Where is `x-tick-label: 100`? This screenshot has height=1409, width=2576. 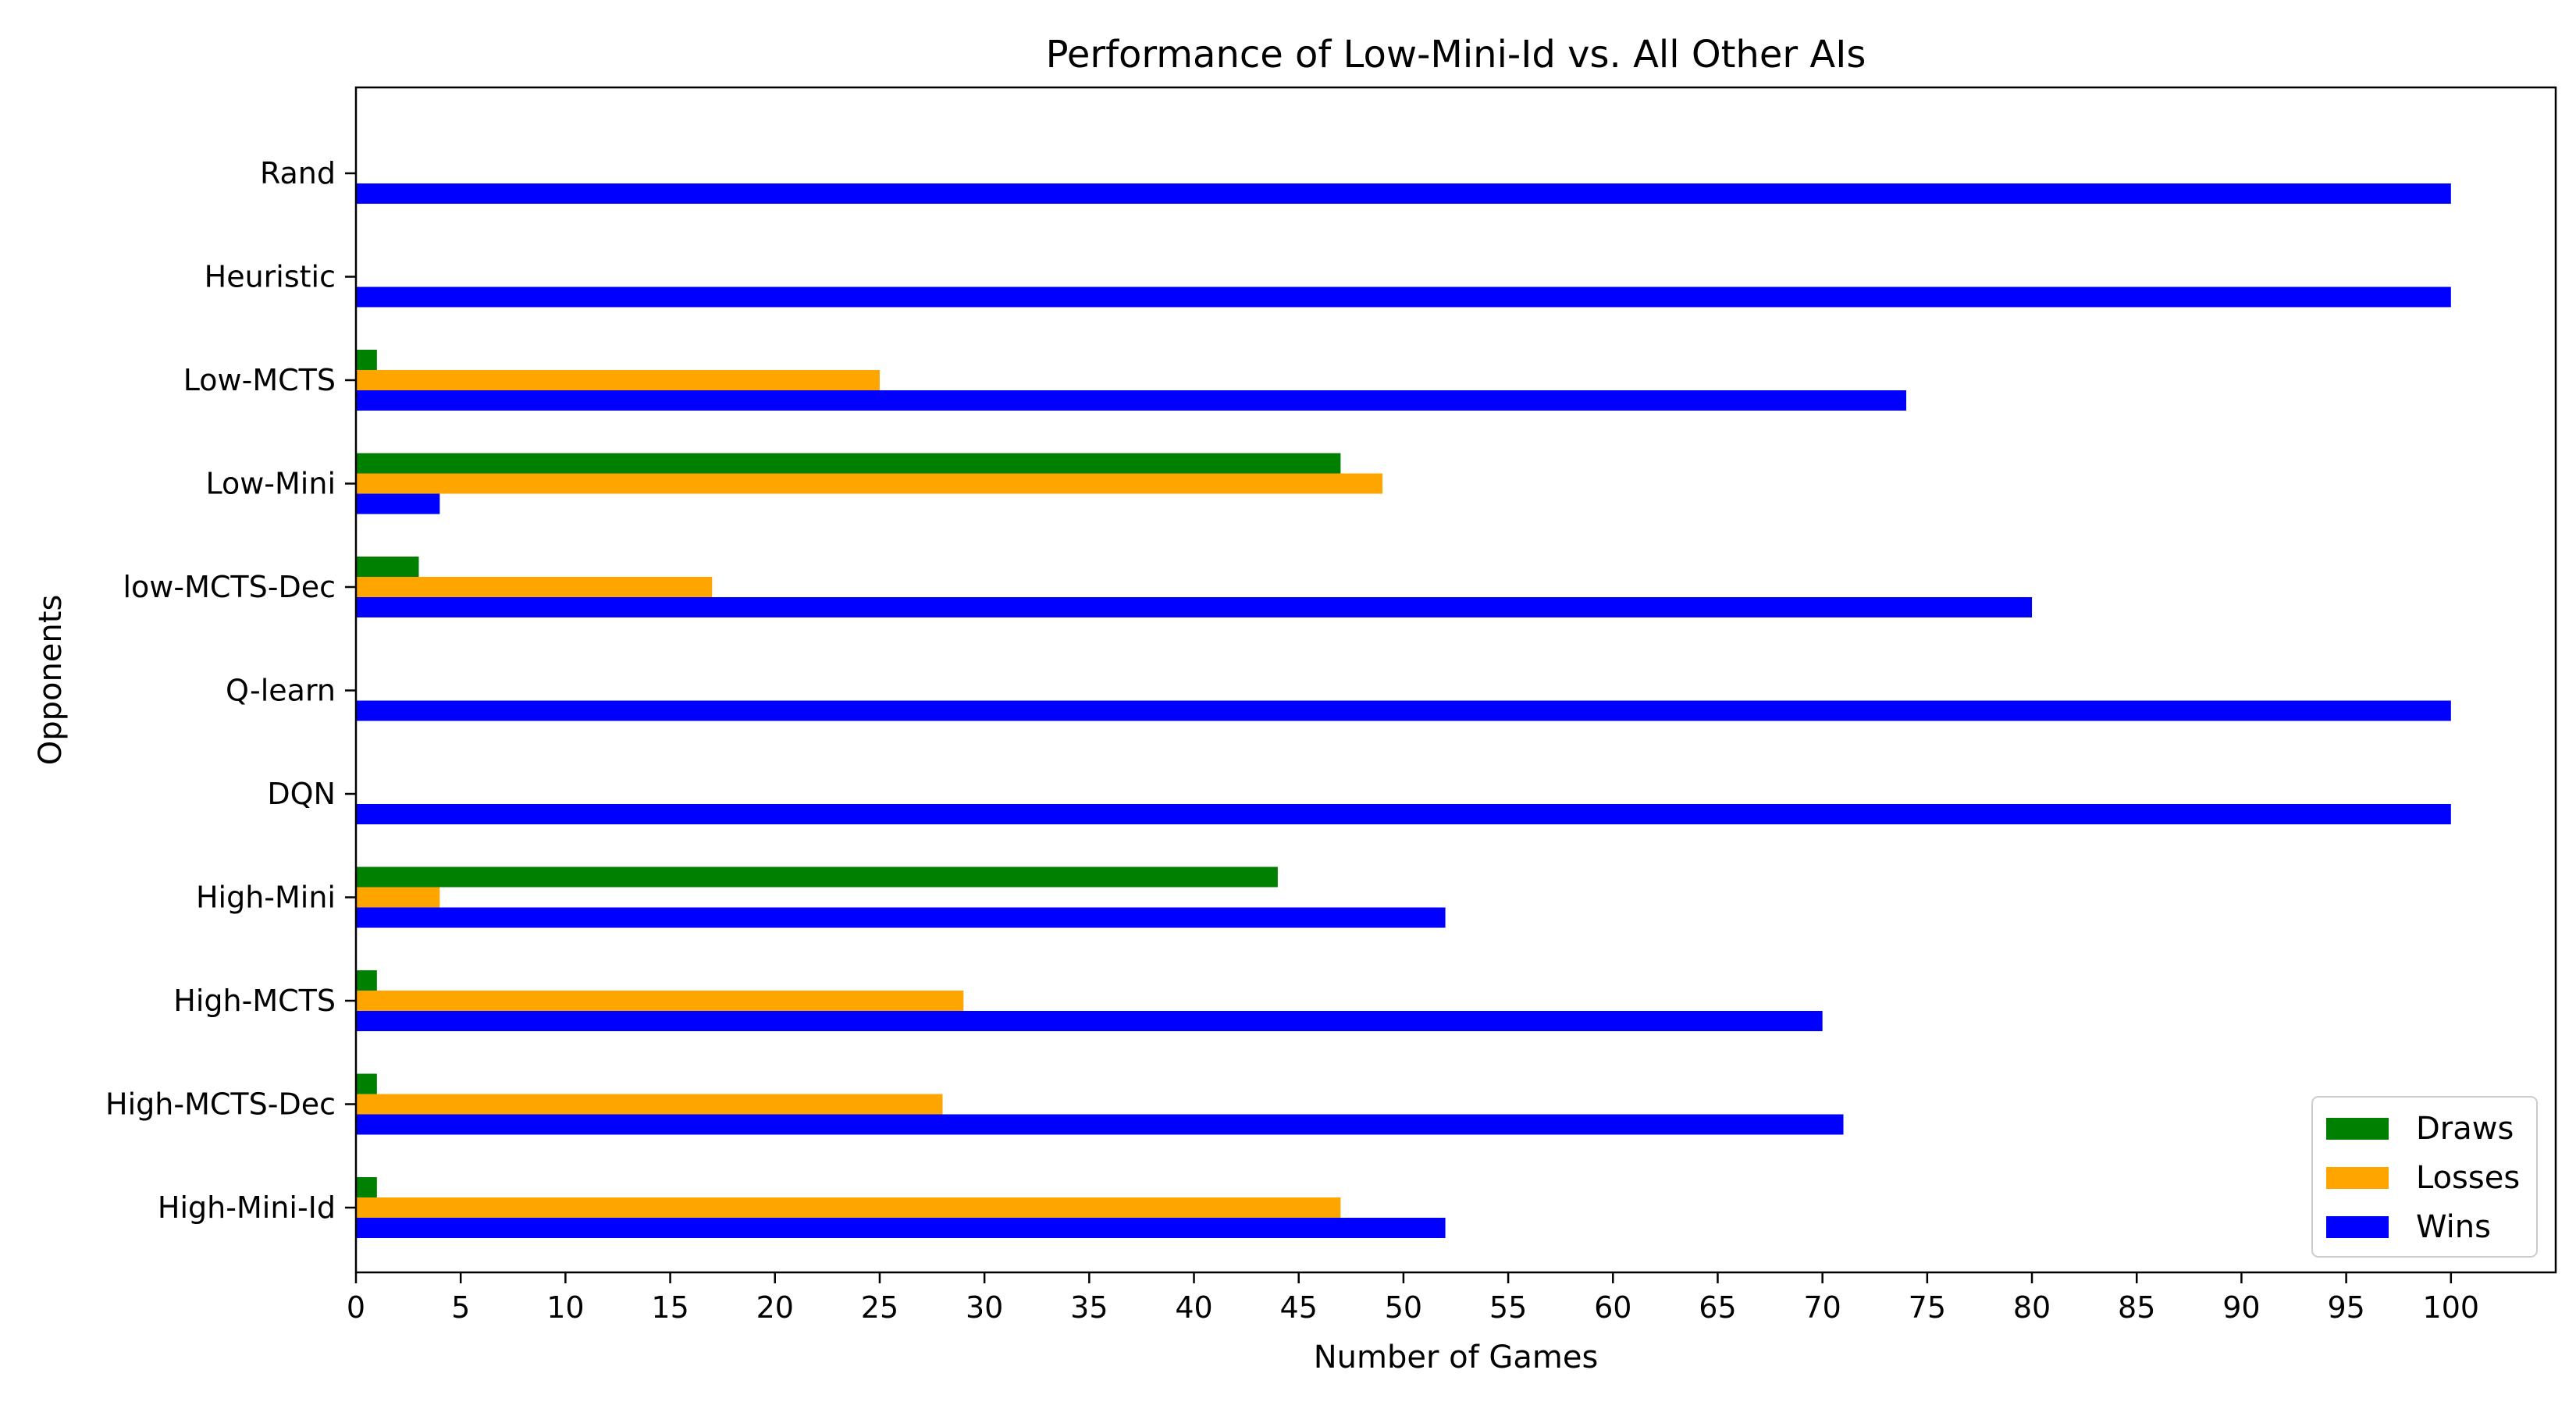 x-tick-label: 100 is located at coordinates (2451, 1307).